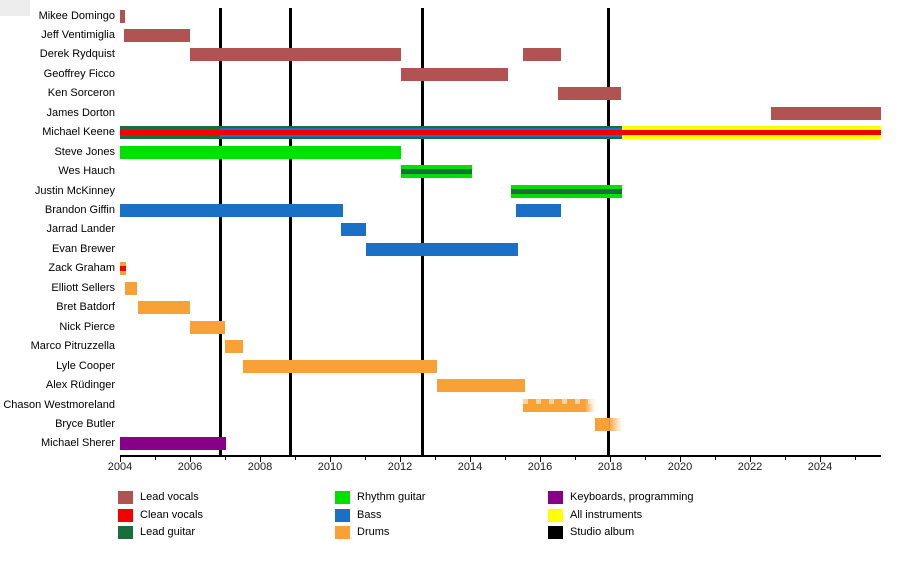 The height and width of the screenshot is (570, 900). Describe the element at coordinates (555, 533) in the screenshot. I see `legend-swatch-studio-album` at that location.